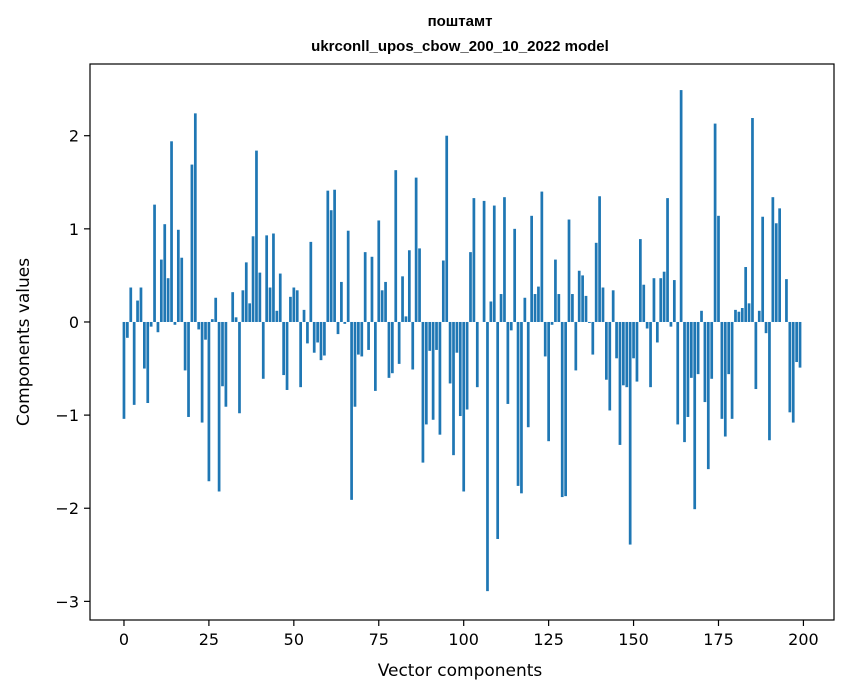  I want to click on y-tick-label--1: −1, so click(67, 415).